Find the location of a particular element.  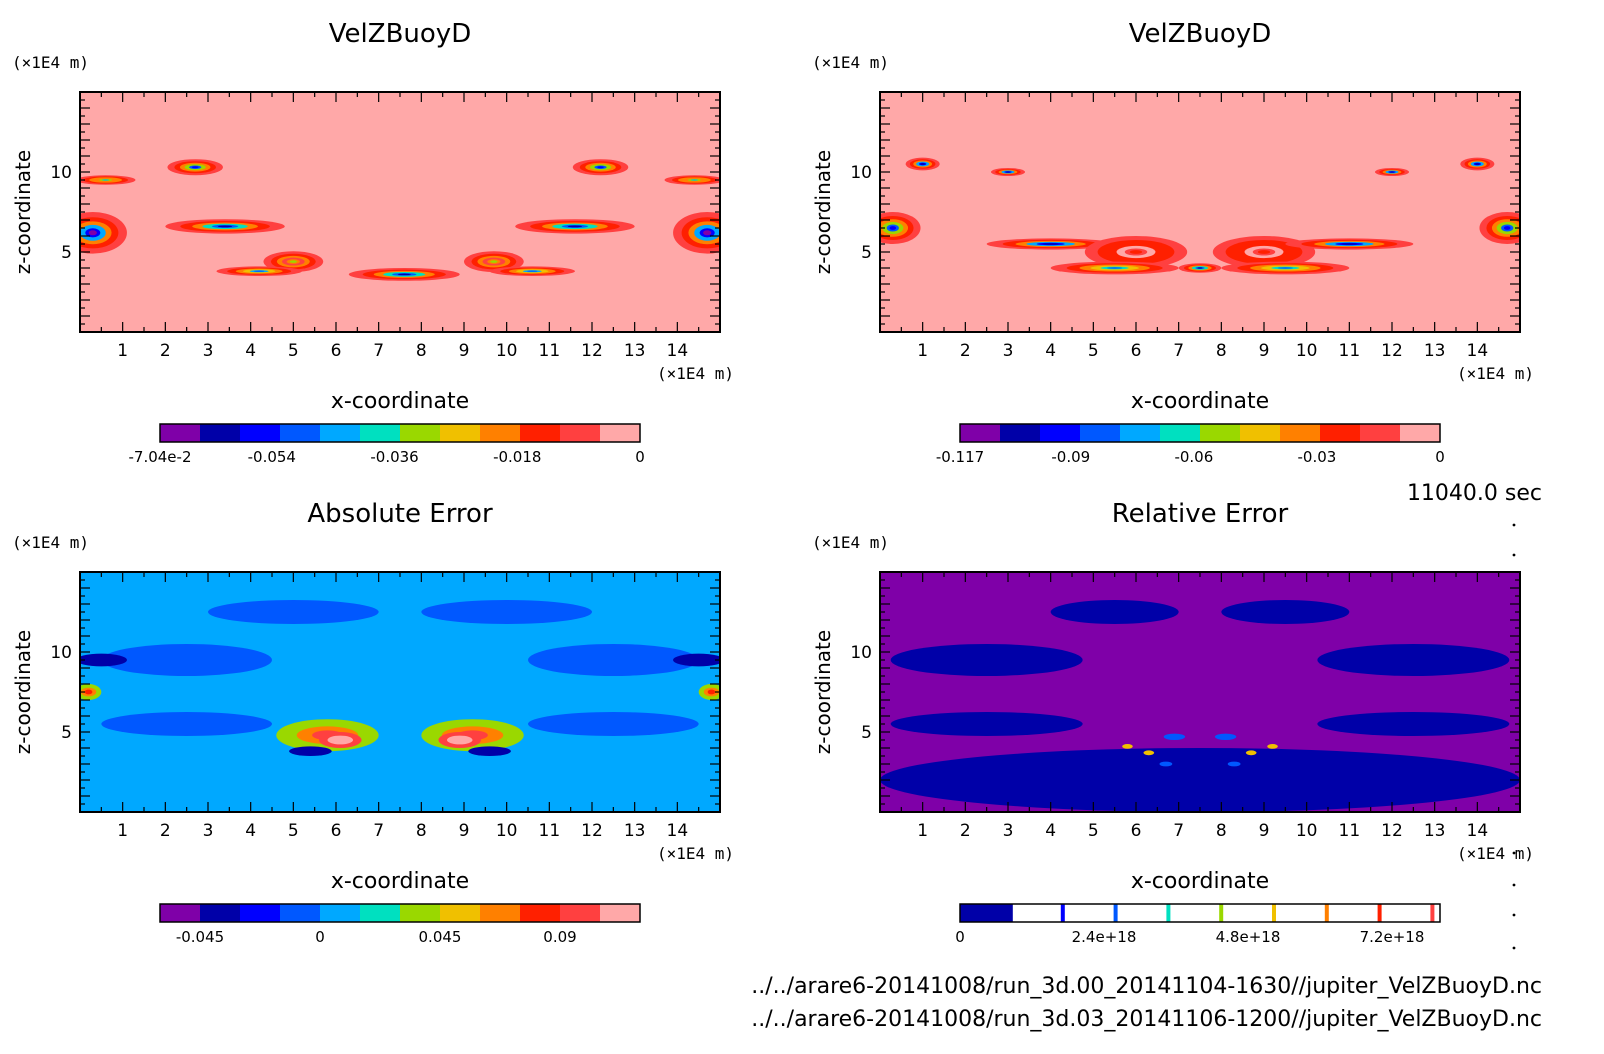

colorbar-tick-label: -0.018 is located at coordinates (517, 457).